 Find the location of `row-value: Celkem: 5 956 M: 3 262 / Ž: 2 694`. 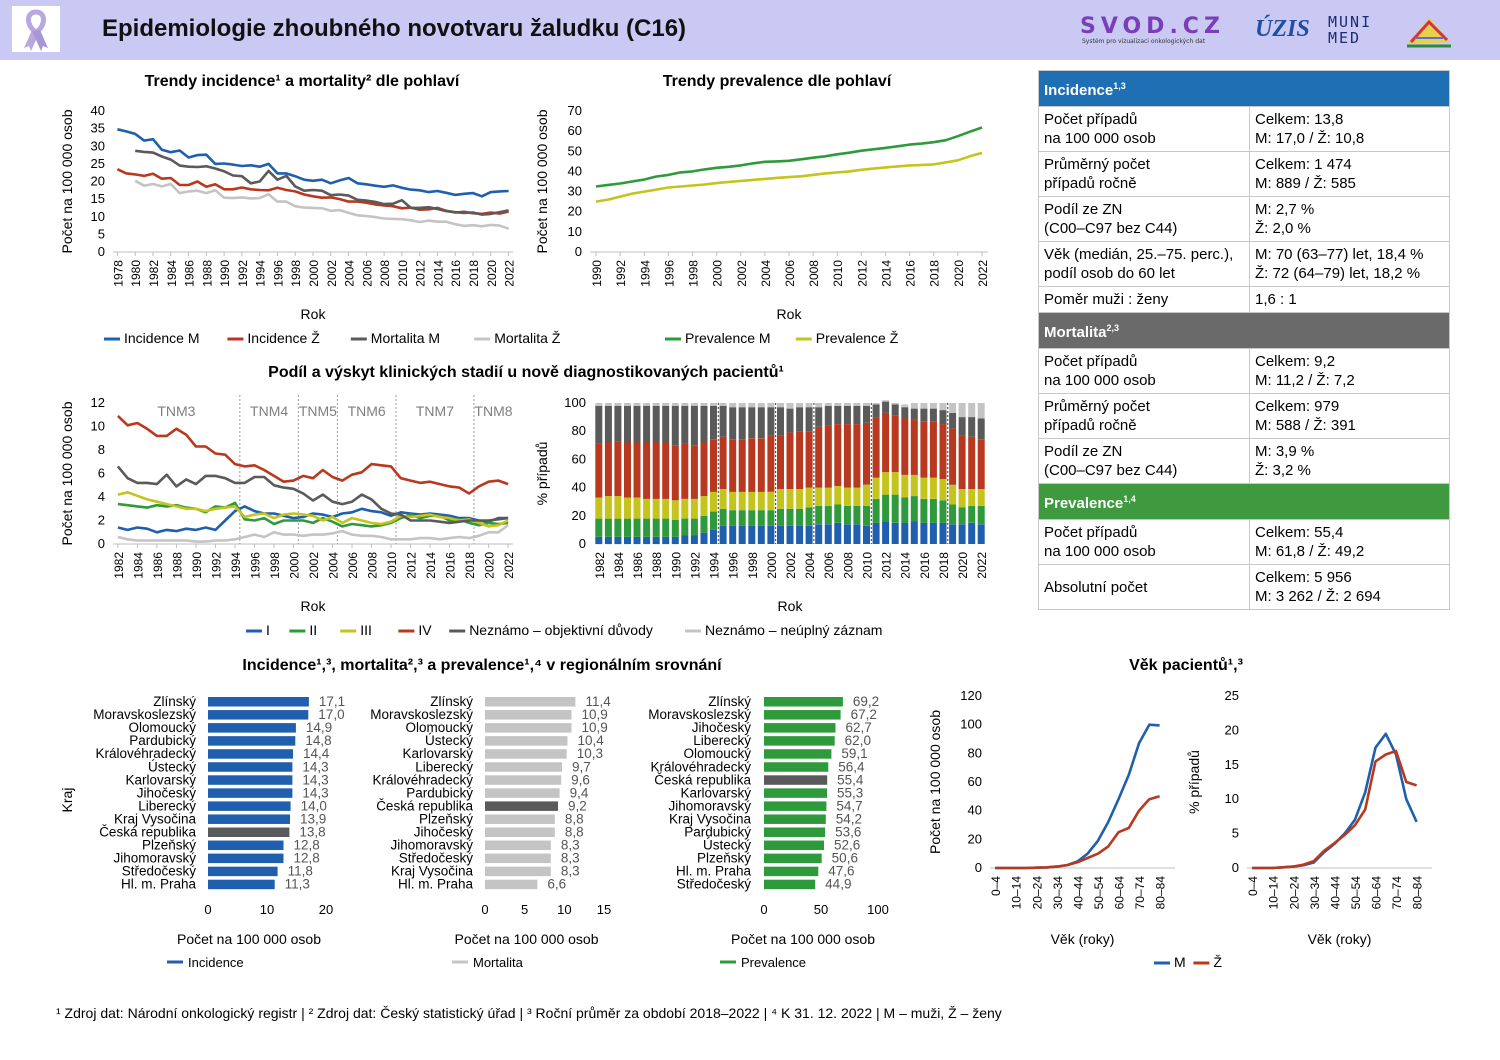

row-value: Celkem: 5 956 M: 3 262 / Ž: 2 694 is located at coordinates (1349, 587).